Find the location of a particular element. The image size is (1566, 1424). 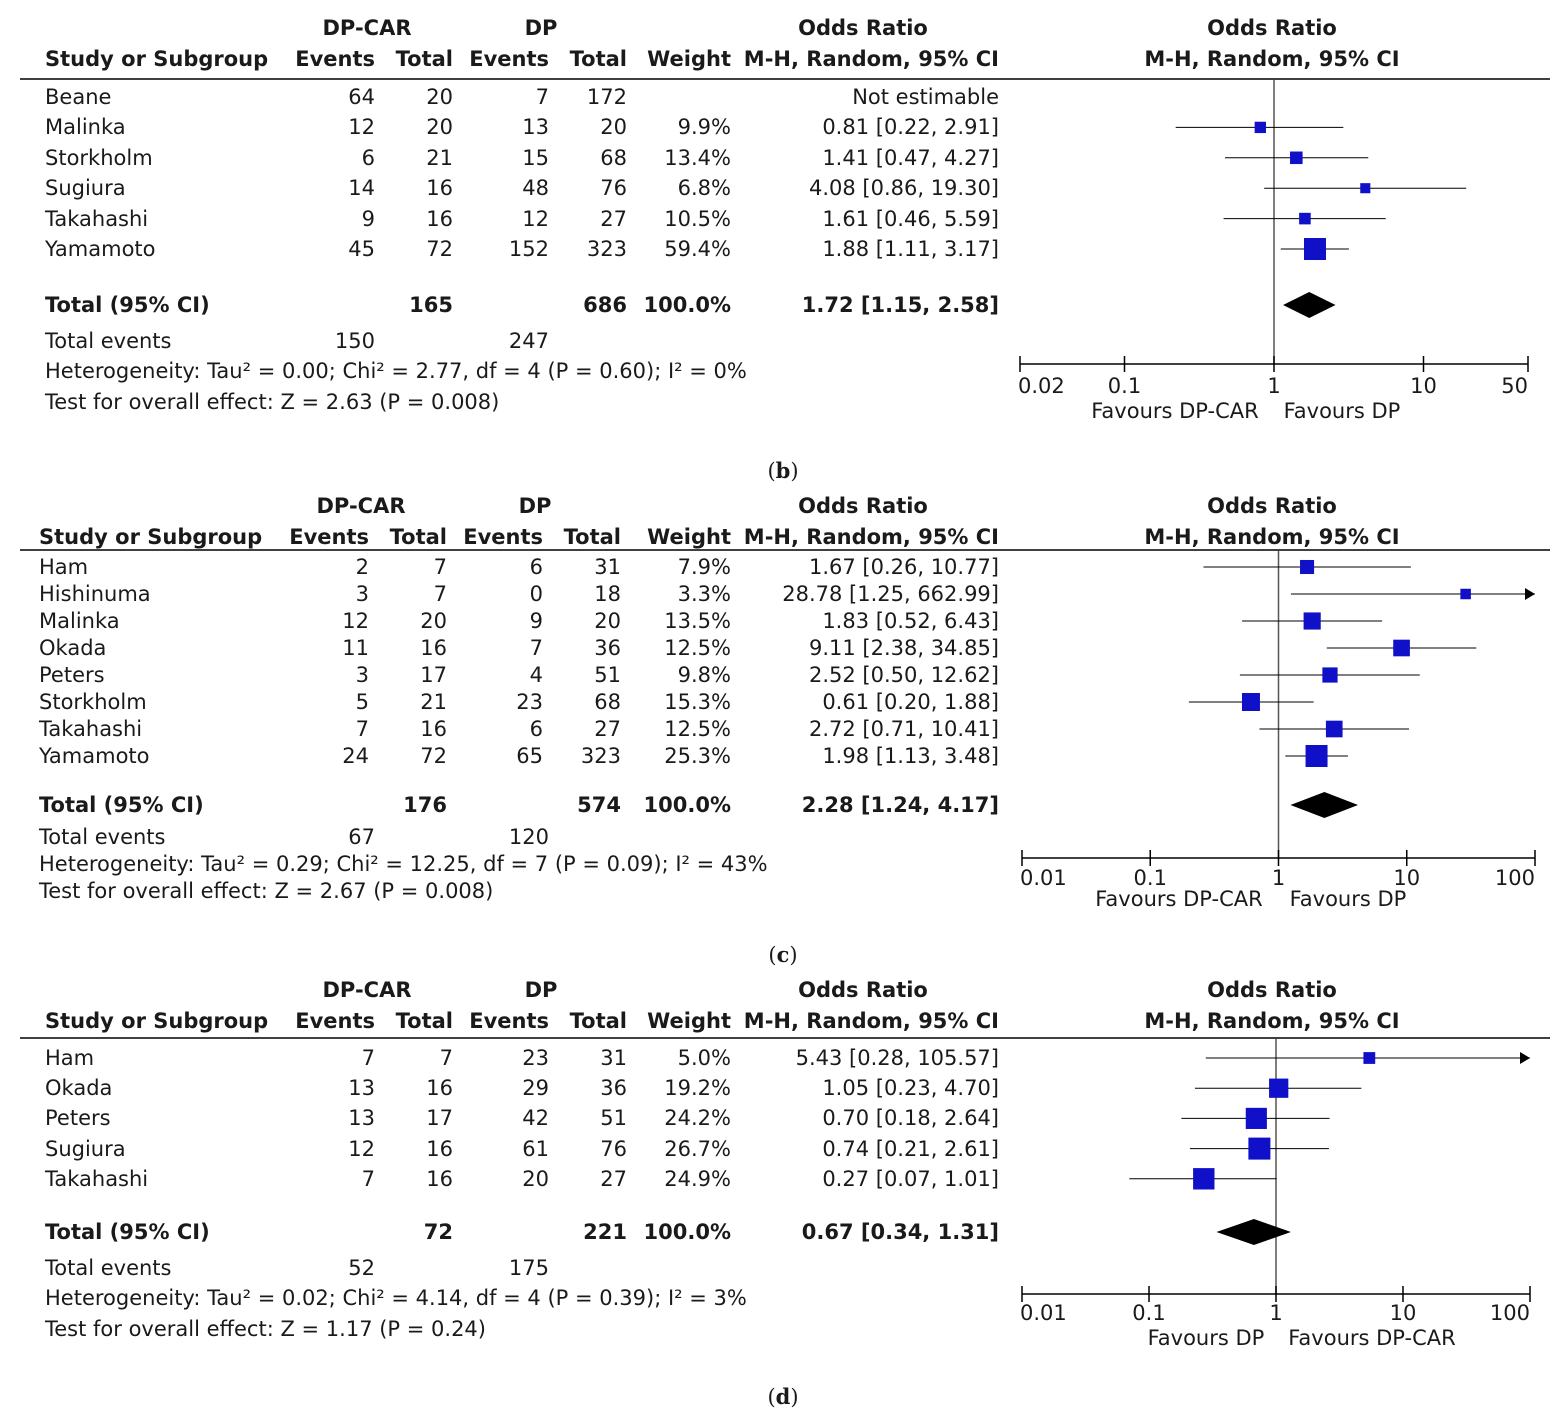

odds-ratio-ci: 28.78 [1.25, 662.99] is located at coordinates (890, 594).